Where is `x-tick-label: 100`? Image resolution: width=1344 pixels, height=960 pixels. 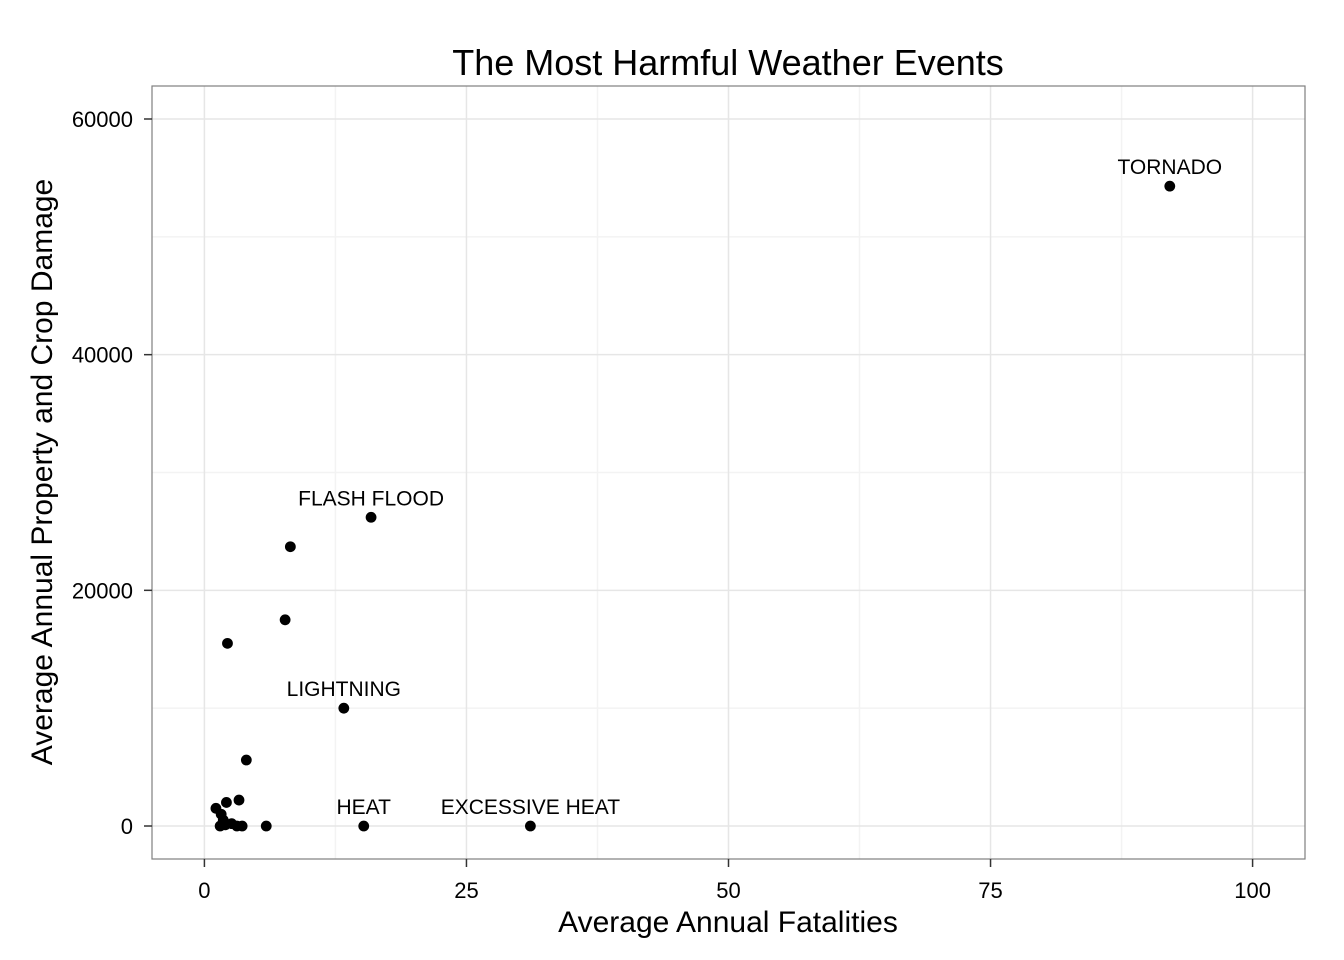 x-tick-label: 100 is located at coordinates (1252, 890).